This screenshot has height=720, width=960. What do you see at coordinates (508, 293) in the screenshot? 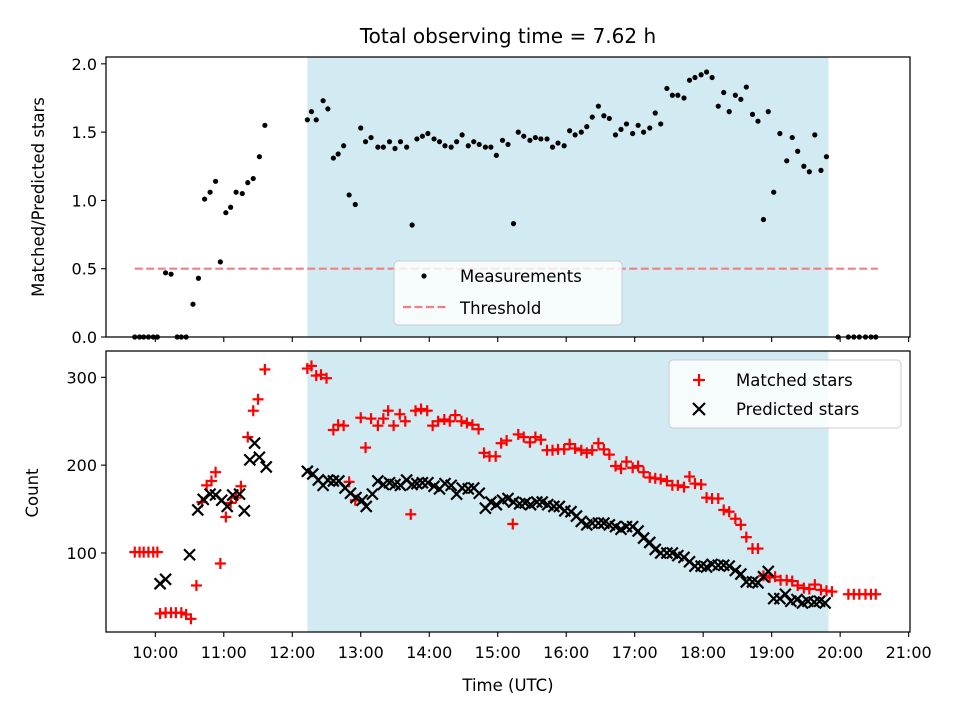
I see `top-legend: Measurements Threshold` at bounding box center [508, 293].